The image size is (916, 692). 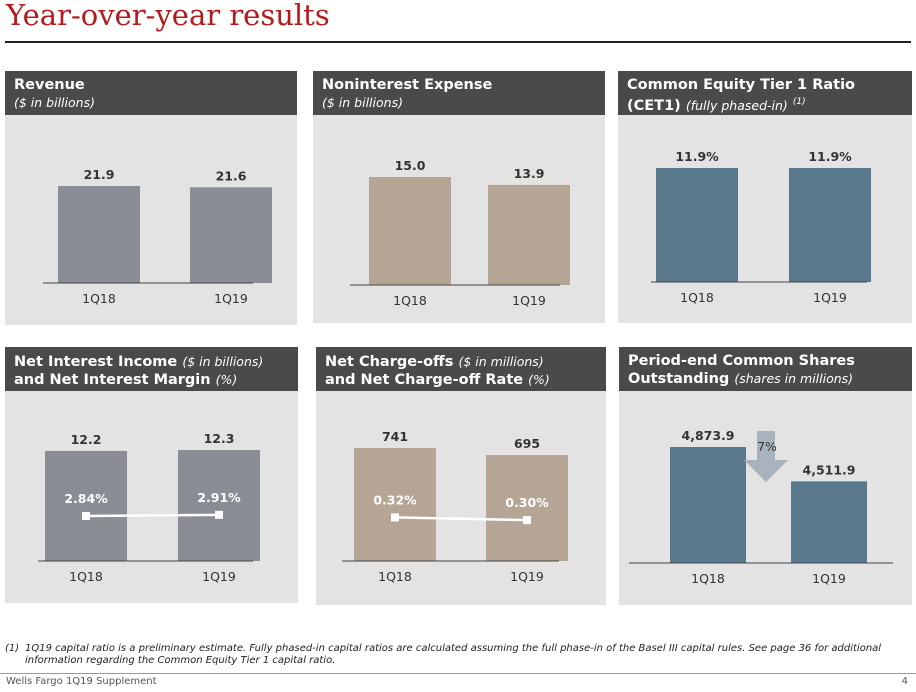 I want to click on panel-subtitle: (fully phased-in), so click(x=736, y=105).